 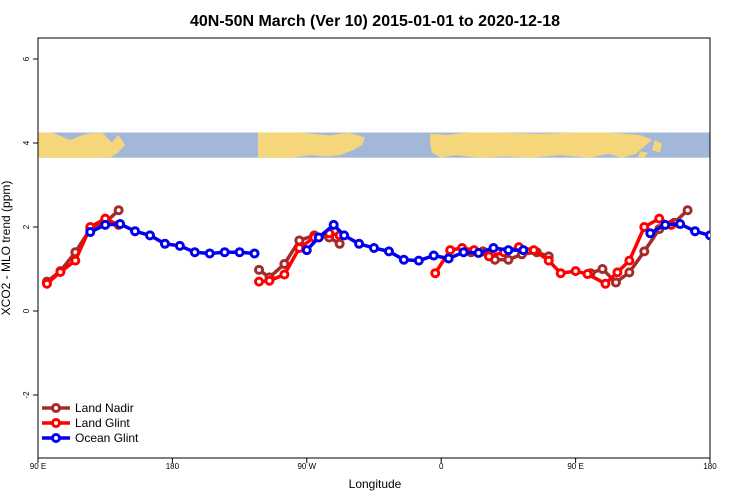 I want to click on y-tick-label: -2, so click(x=26, y=395).